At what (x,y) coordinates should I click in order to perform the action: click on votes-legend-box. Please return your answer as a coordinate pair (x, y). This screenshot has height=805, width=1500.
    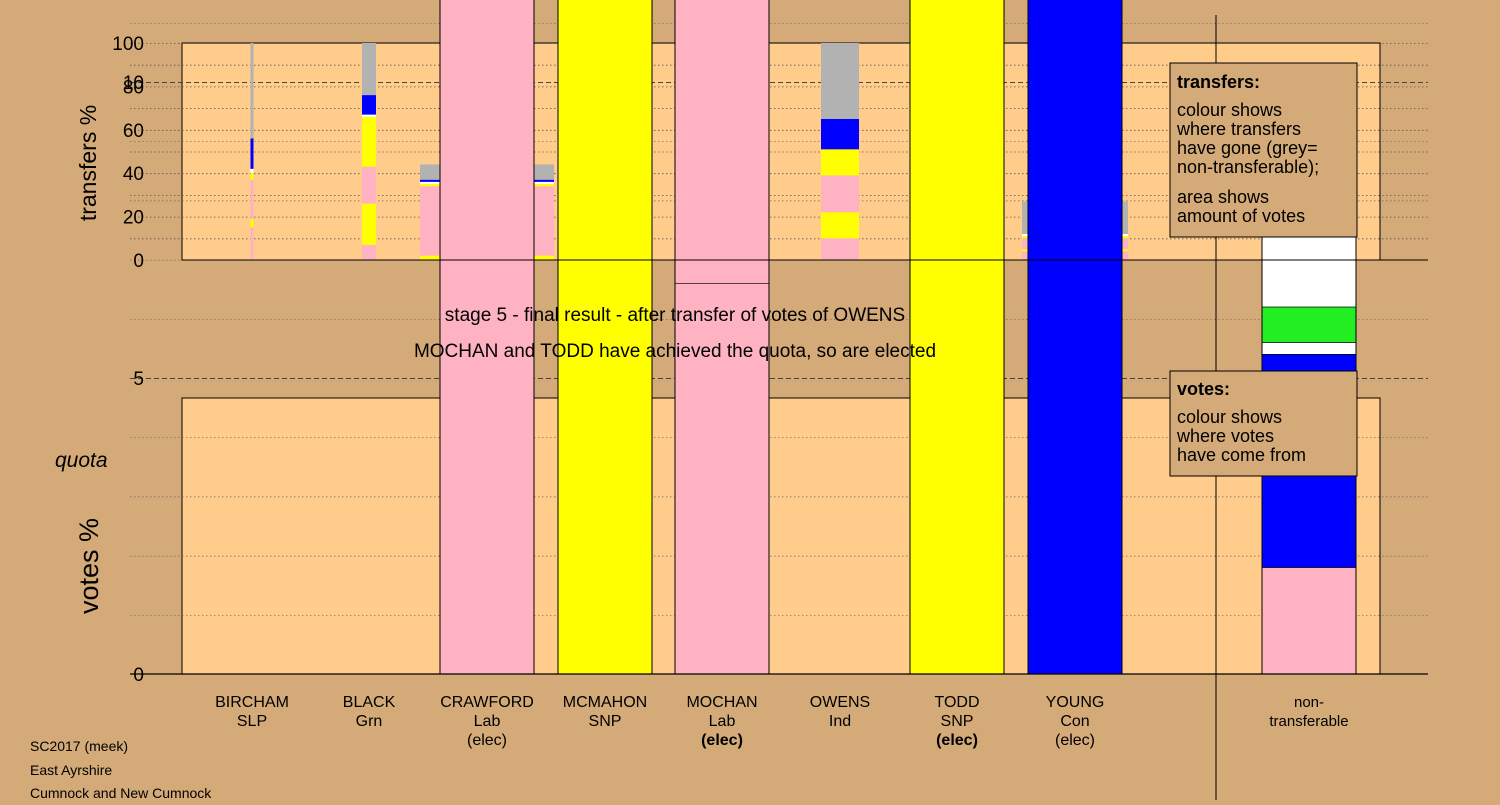
    Looking at the image, I should click on (1263, 423).